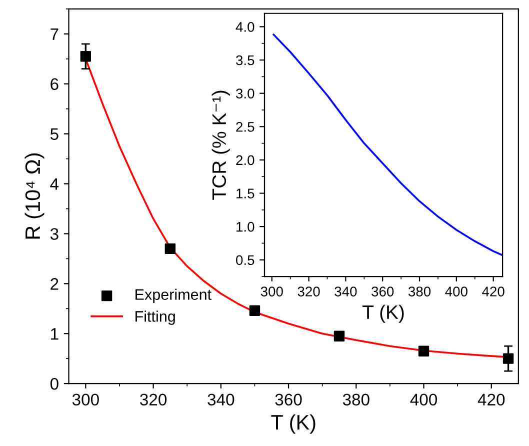 The width and height of the screenshot is (529, 446). I want to click on y-axis-title: R (10⁴ Ω), so click(34, 196).